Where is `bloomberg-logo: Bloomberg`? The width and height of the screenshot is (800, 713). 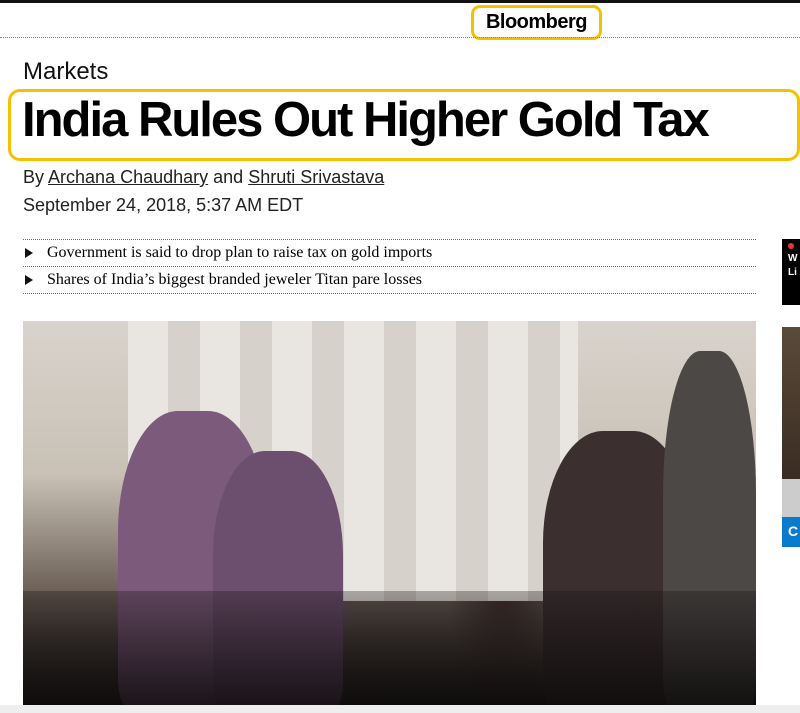 bloomberg-logo: Bloomberg is located at coordinates (536, 22).